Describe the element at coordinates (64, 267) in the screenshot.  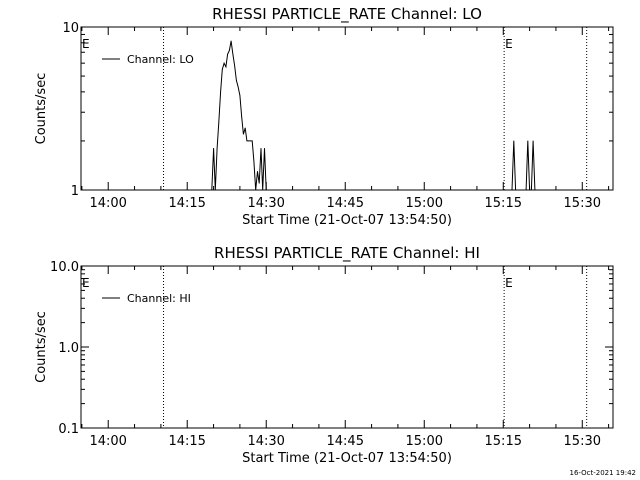
I see `y-tick-label: 10.0` at that location.